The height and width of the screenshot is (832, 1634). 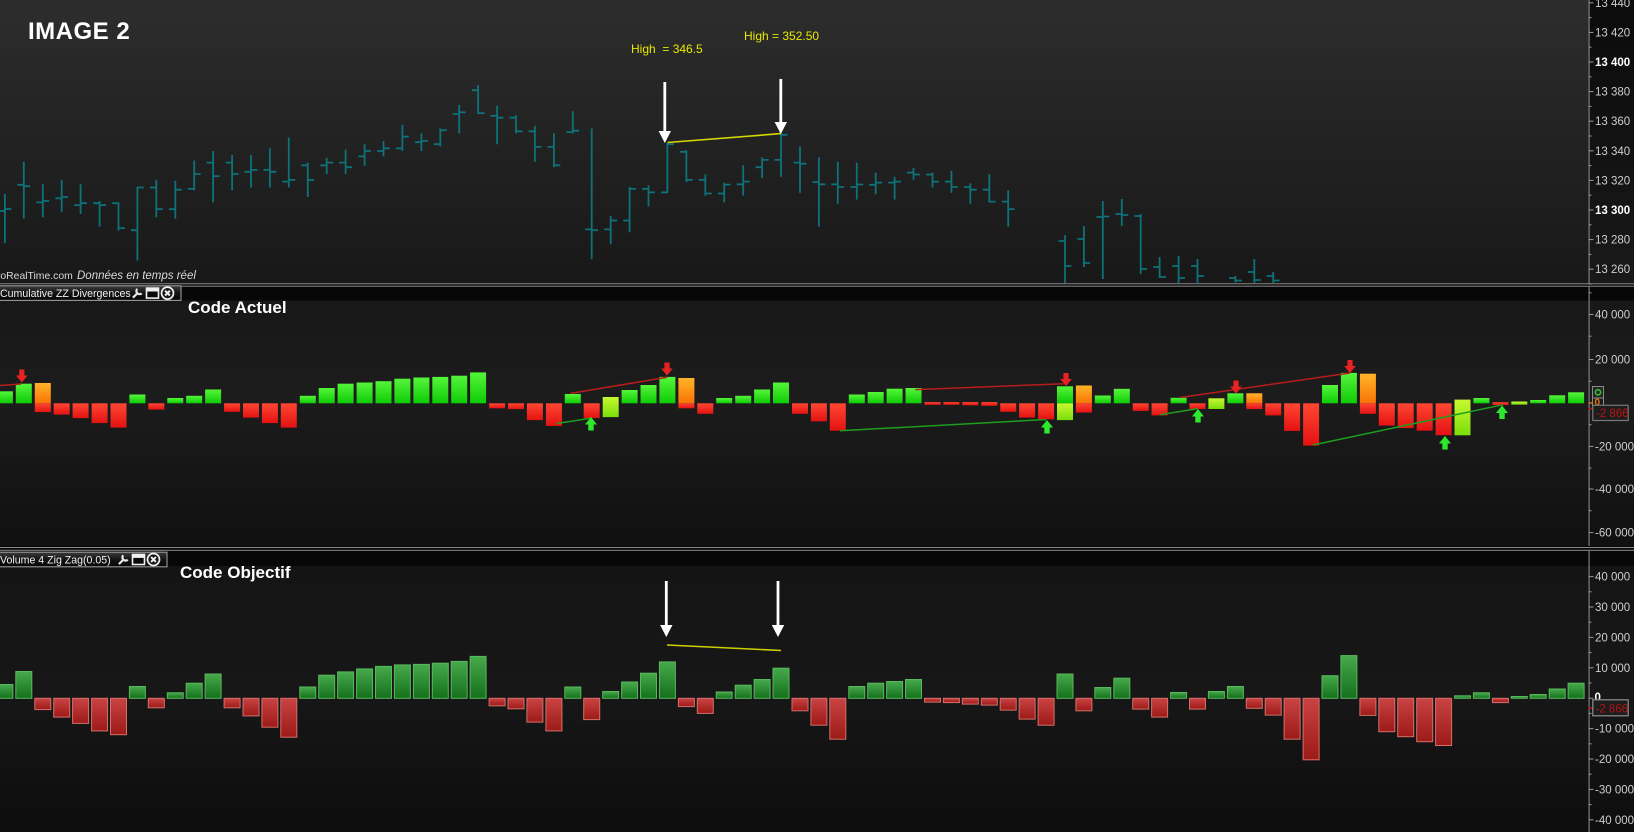 I want to click on svg-text: IMAGE 2, so click(x=79, y=31).